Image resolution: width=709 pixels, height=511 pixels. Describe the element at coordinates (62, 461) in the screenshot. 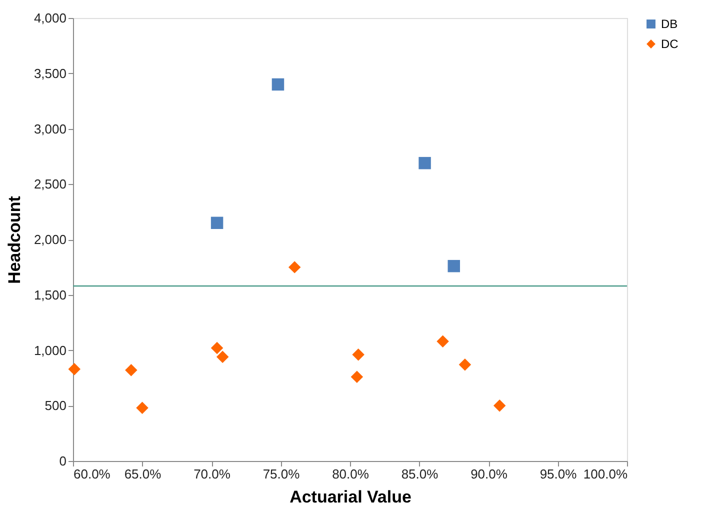

I see `y-tick-label: 0` at that location.